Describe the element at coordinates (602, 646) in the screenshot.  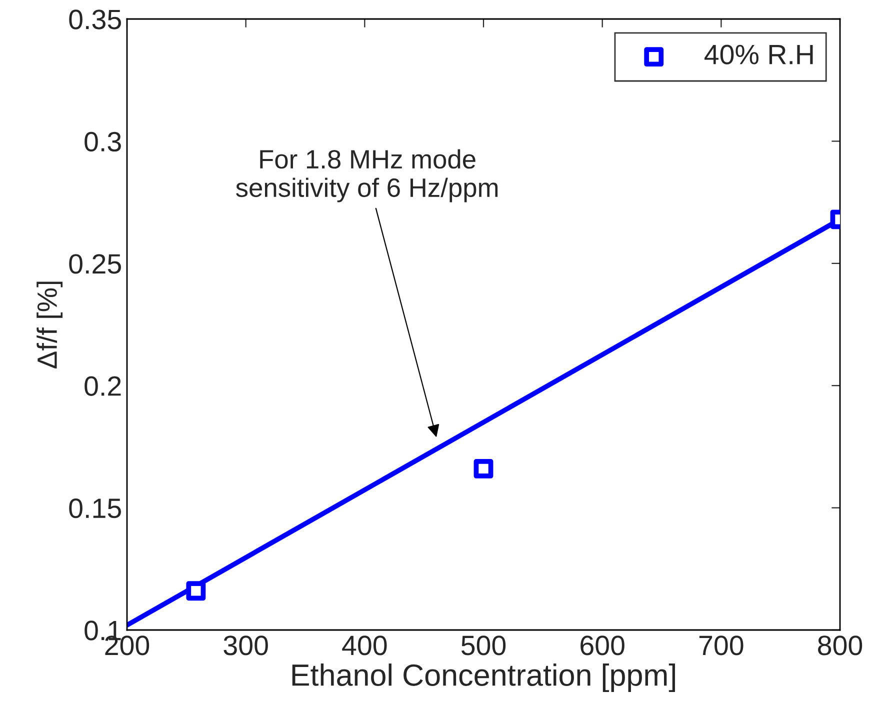
I see `x-tick-label: 600` at that location.